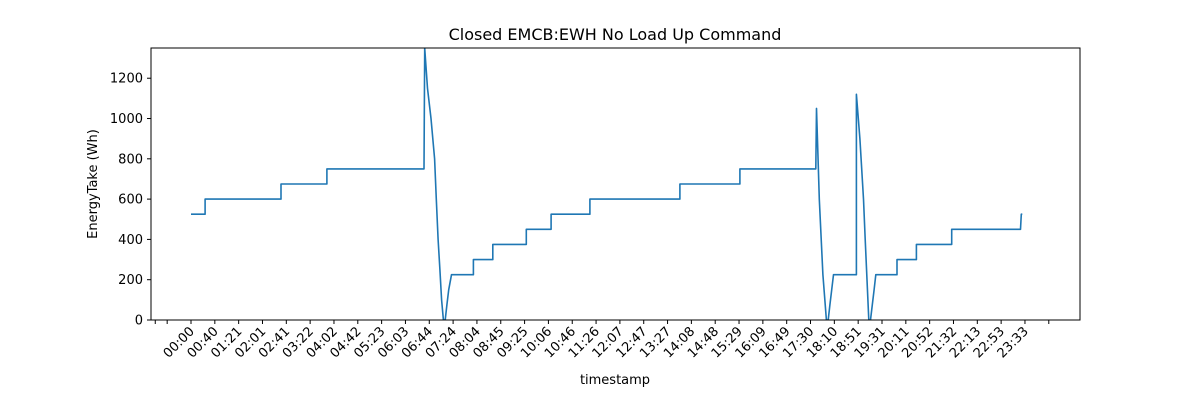 Image resolution: width=1200 pixels, height=400 pixels. What do you see at coordinates (615, 380) in the screenshot?
I see `x-axis-title: timestamp` at bounding box center [615, 380].